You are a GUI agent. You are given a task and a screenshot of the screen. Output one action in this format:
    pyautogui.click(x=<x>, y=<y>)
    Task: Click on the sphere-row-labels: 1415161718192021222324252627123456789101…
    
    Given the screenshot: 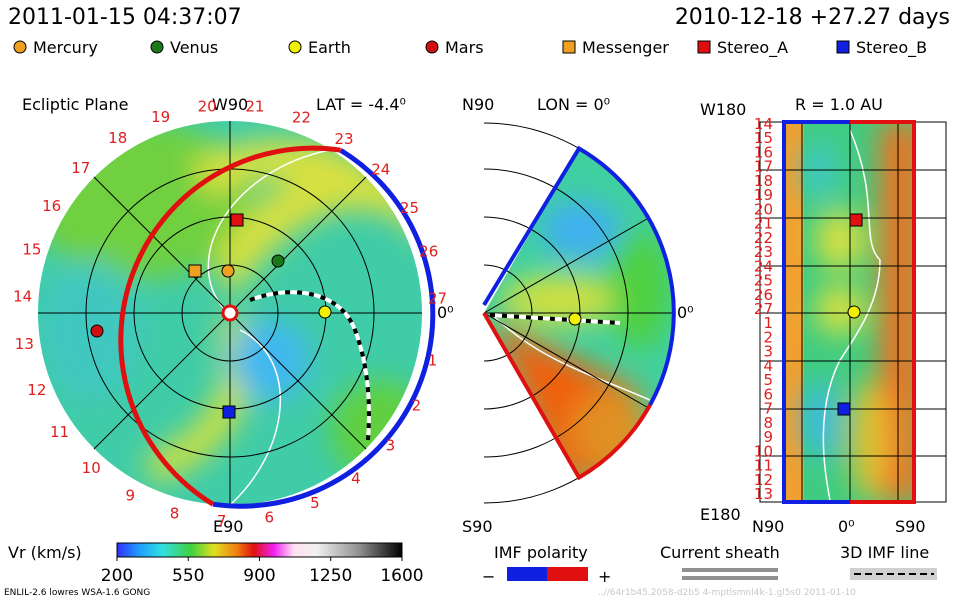 What is the action you would take?
    pyautogui.click(x=763, y=309)
    